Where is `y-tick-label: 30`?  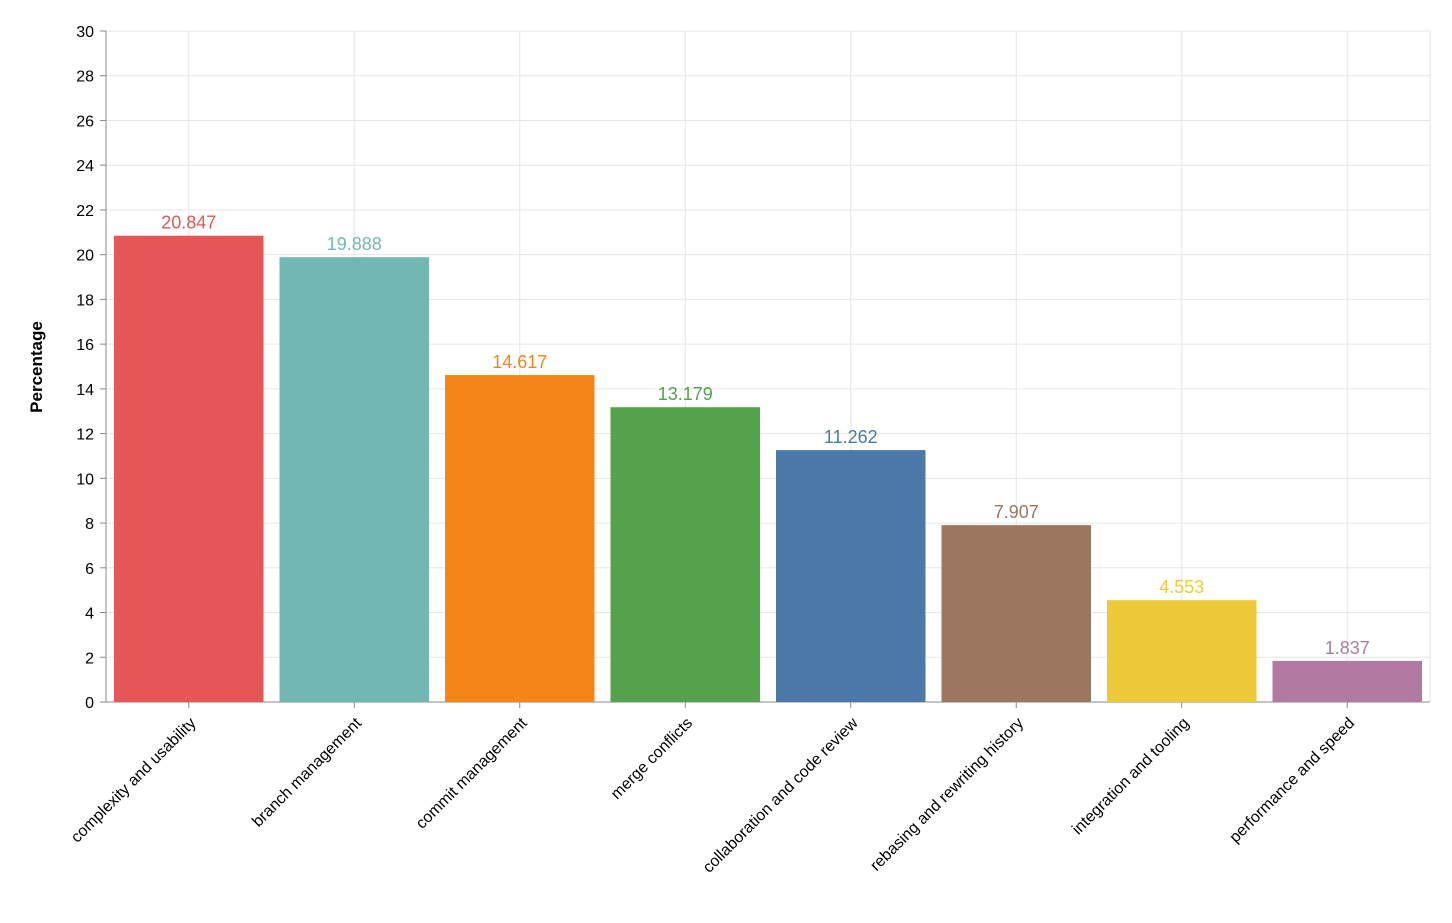 y-tick-label: 30 is located at coordinates (85, 32).